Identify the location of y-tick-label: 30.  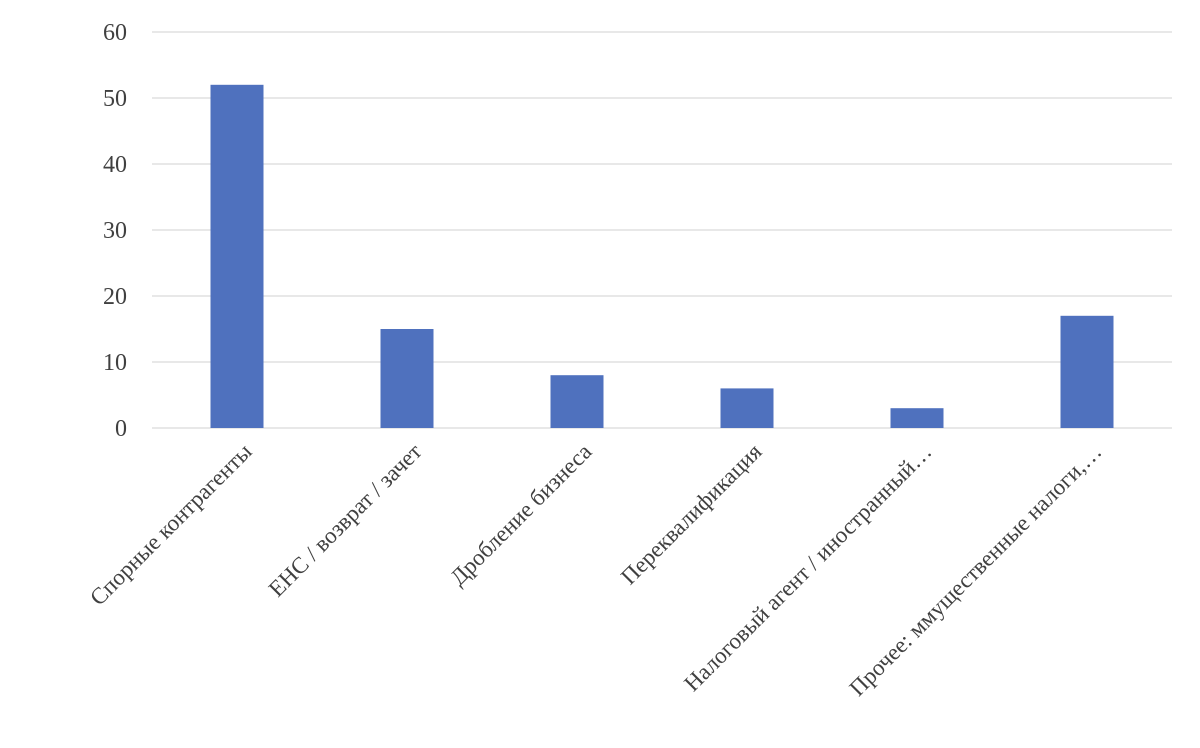
(115, 231).